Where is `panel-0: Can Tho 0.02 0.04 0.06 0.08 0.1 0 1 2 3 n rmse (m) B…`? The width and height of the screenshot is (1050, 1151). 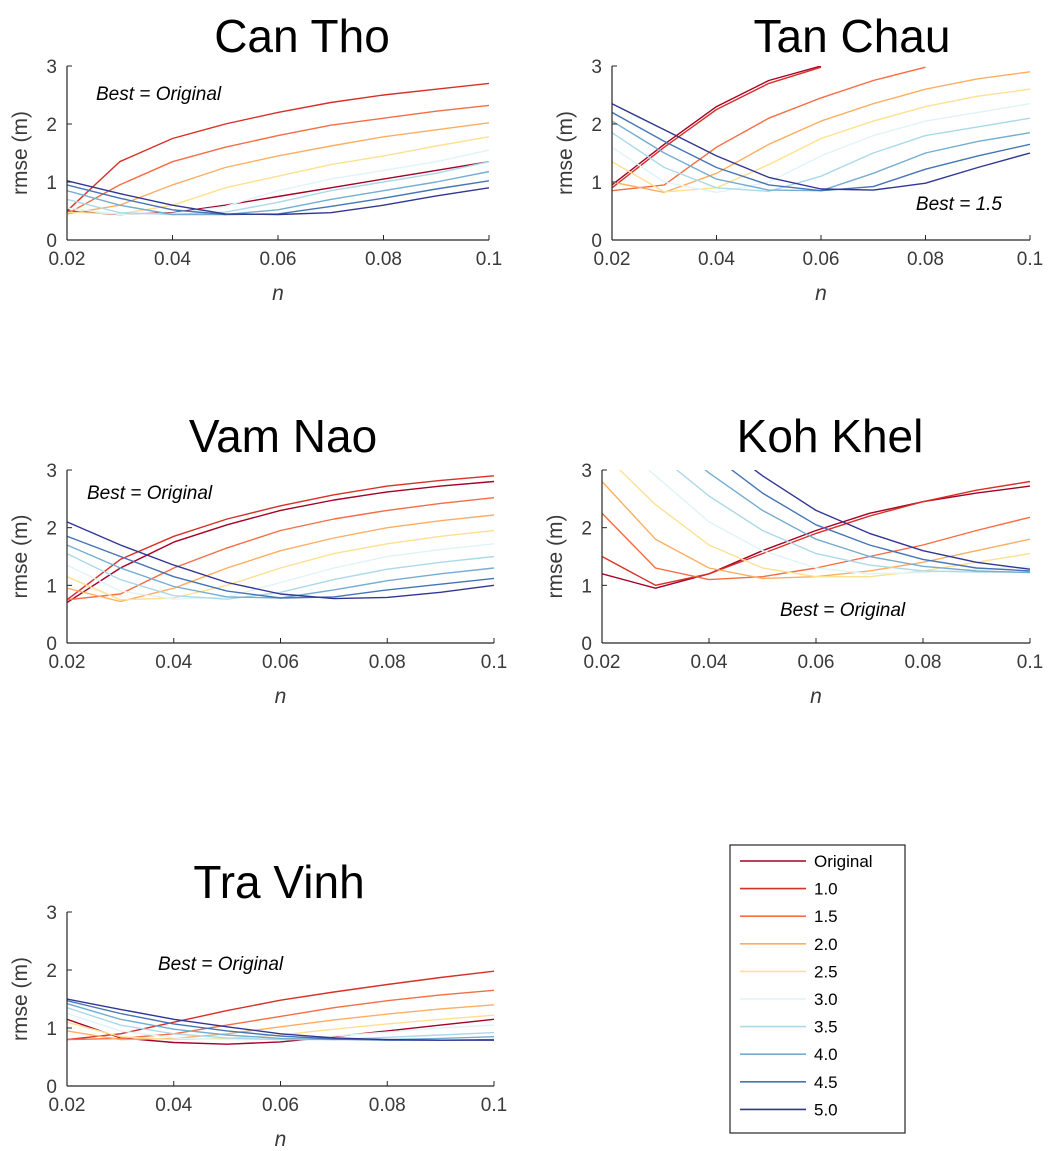 panel-0: Can Tho 0.02 0.04 0.06 0.08 0.1 0 1 2 3 n rmse (m) B… is located at coordinates (255, 157).